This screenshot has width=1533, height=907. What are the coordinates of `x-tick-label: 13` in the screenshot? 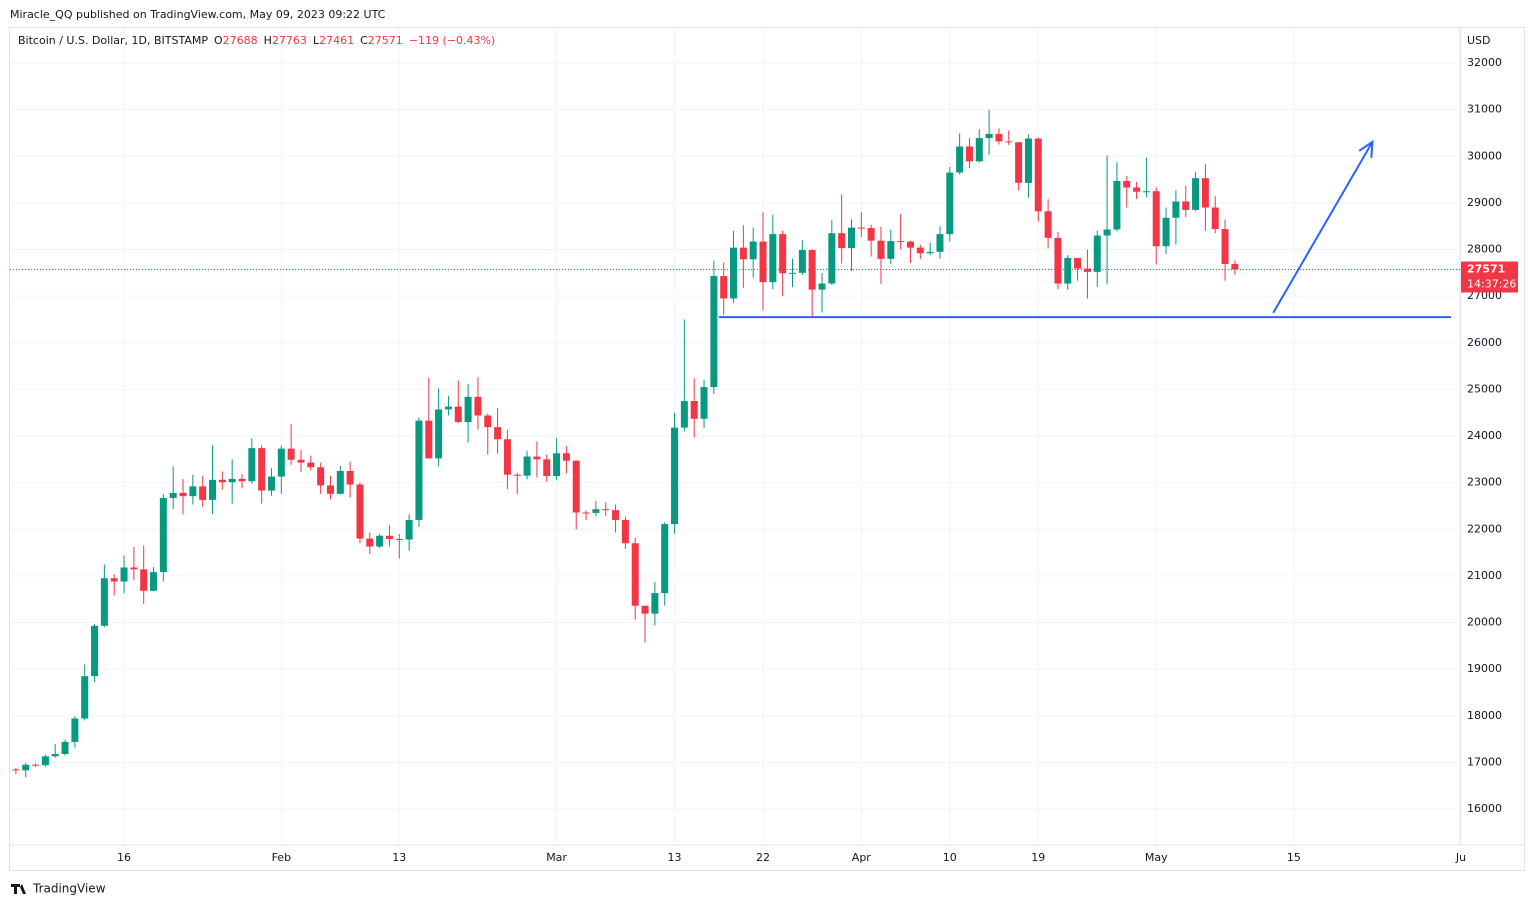 It's located at (399, 857).